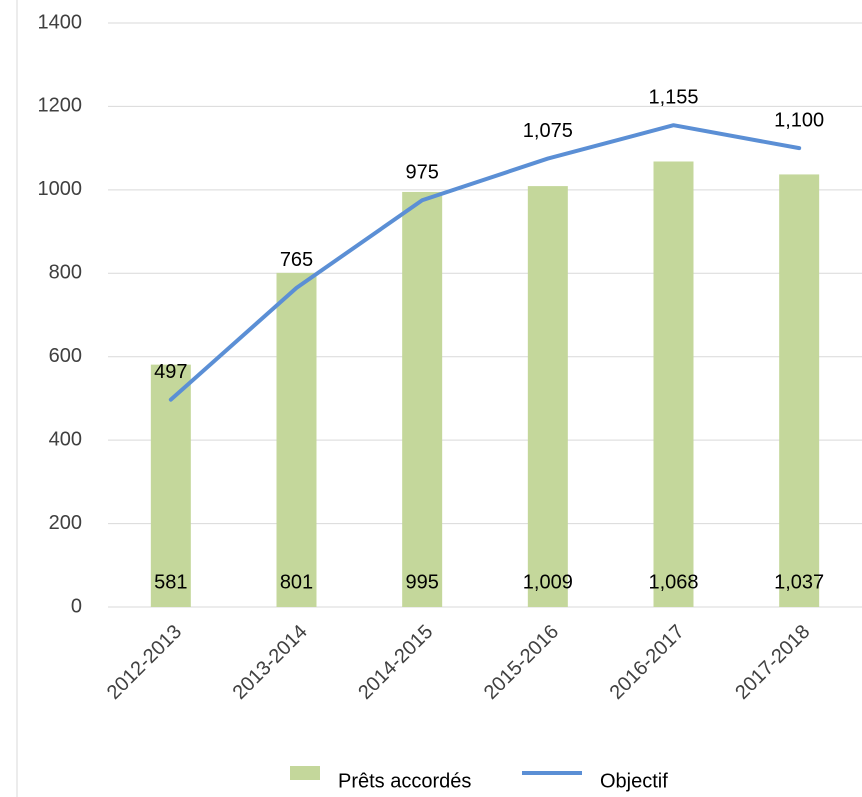 The image size is (862, 797). What do you see at coordinates (673, 582) in the screenshot?
I see `data-label: 1,068` at bounding box center [673, 582].